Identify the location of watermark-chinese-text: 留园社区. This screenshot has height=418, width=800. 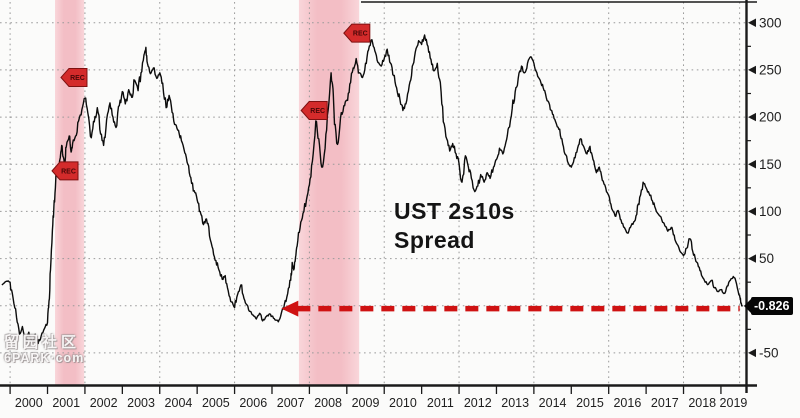
(42, 342).